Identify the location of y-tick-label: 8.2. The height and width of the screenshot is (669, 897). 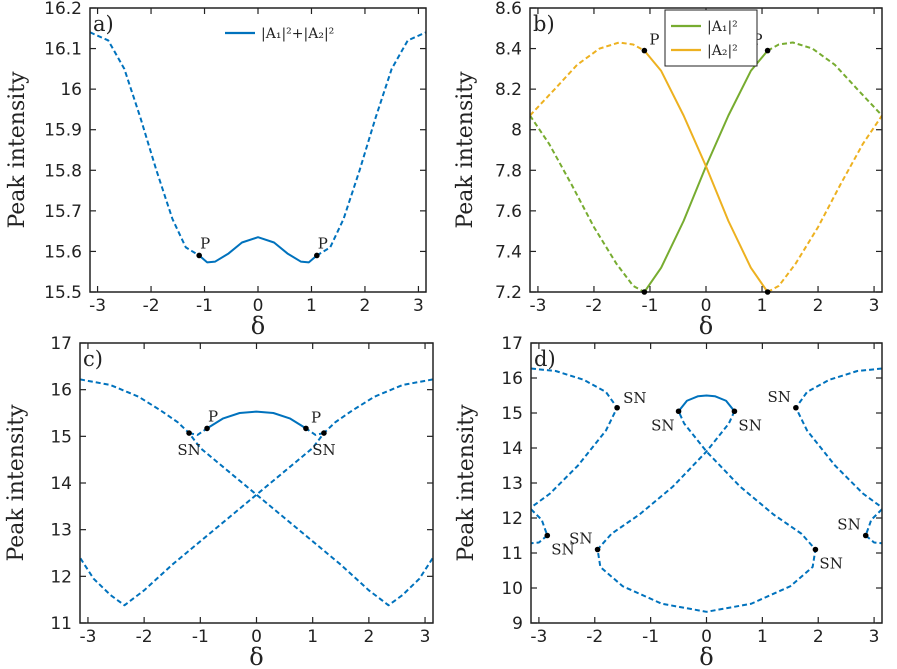
(508, 90).